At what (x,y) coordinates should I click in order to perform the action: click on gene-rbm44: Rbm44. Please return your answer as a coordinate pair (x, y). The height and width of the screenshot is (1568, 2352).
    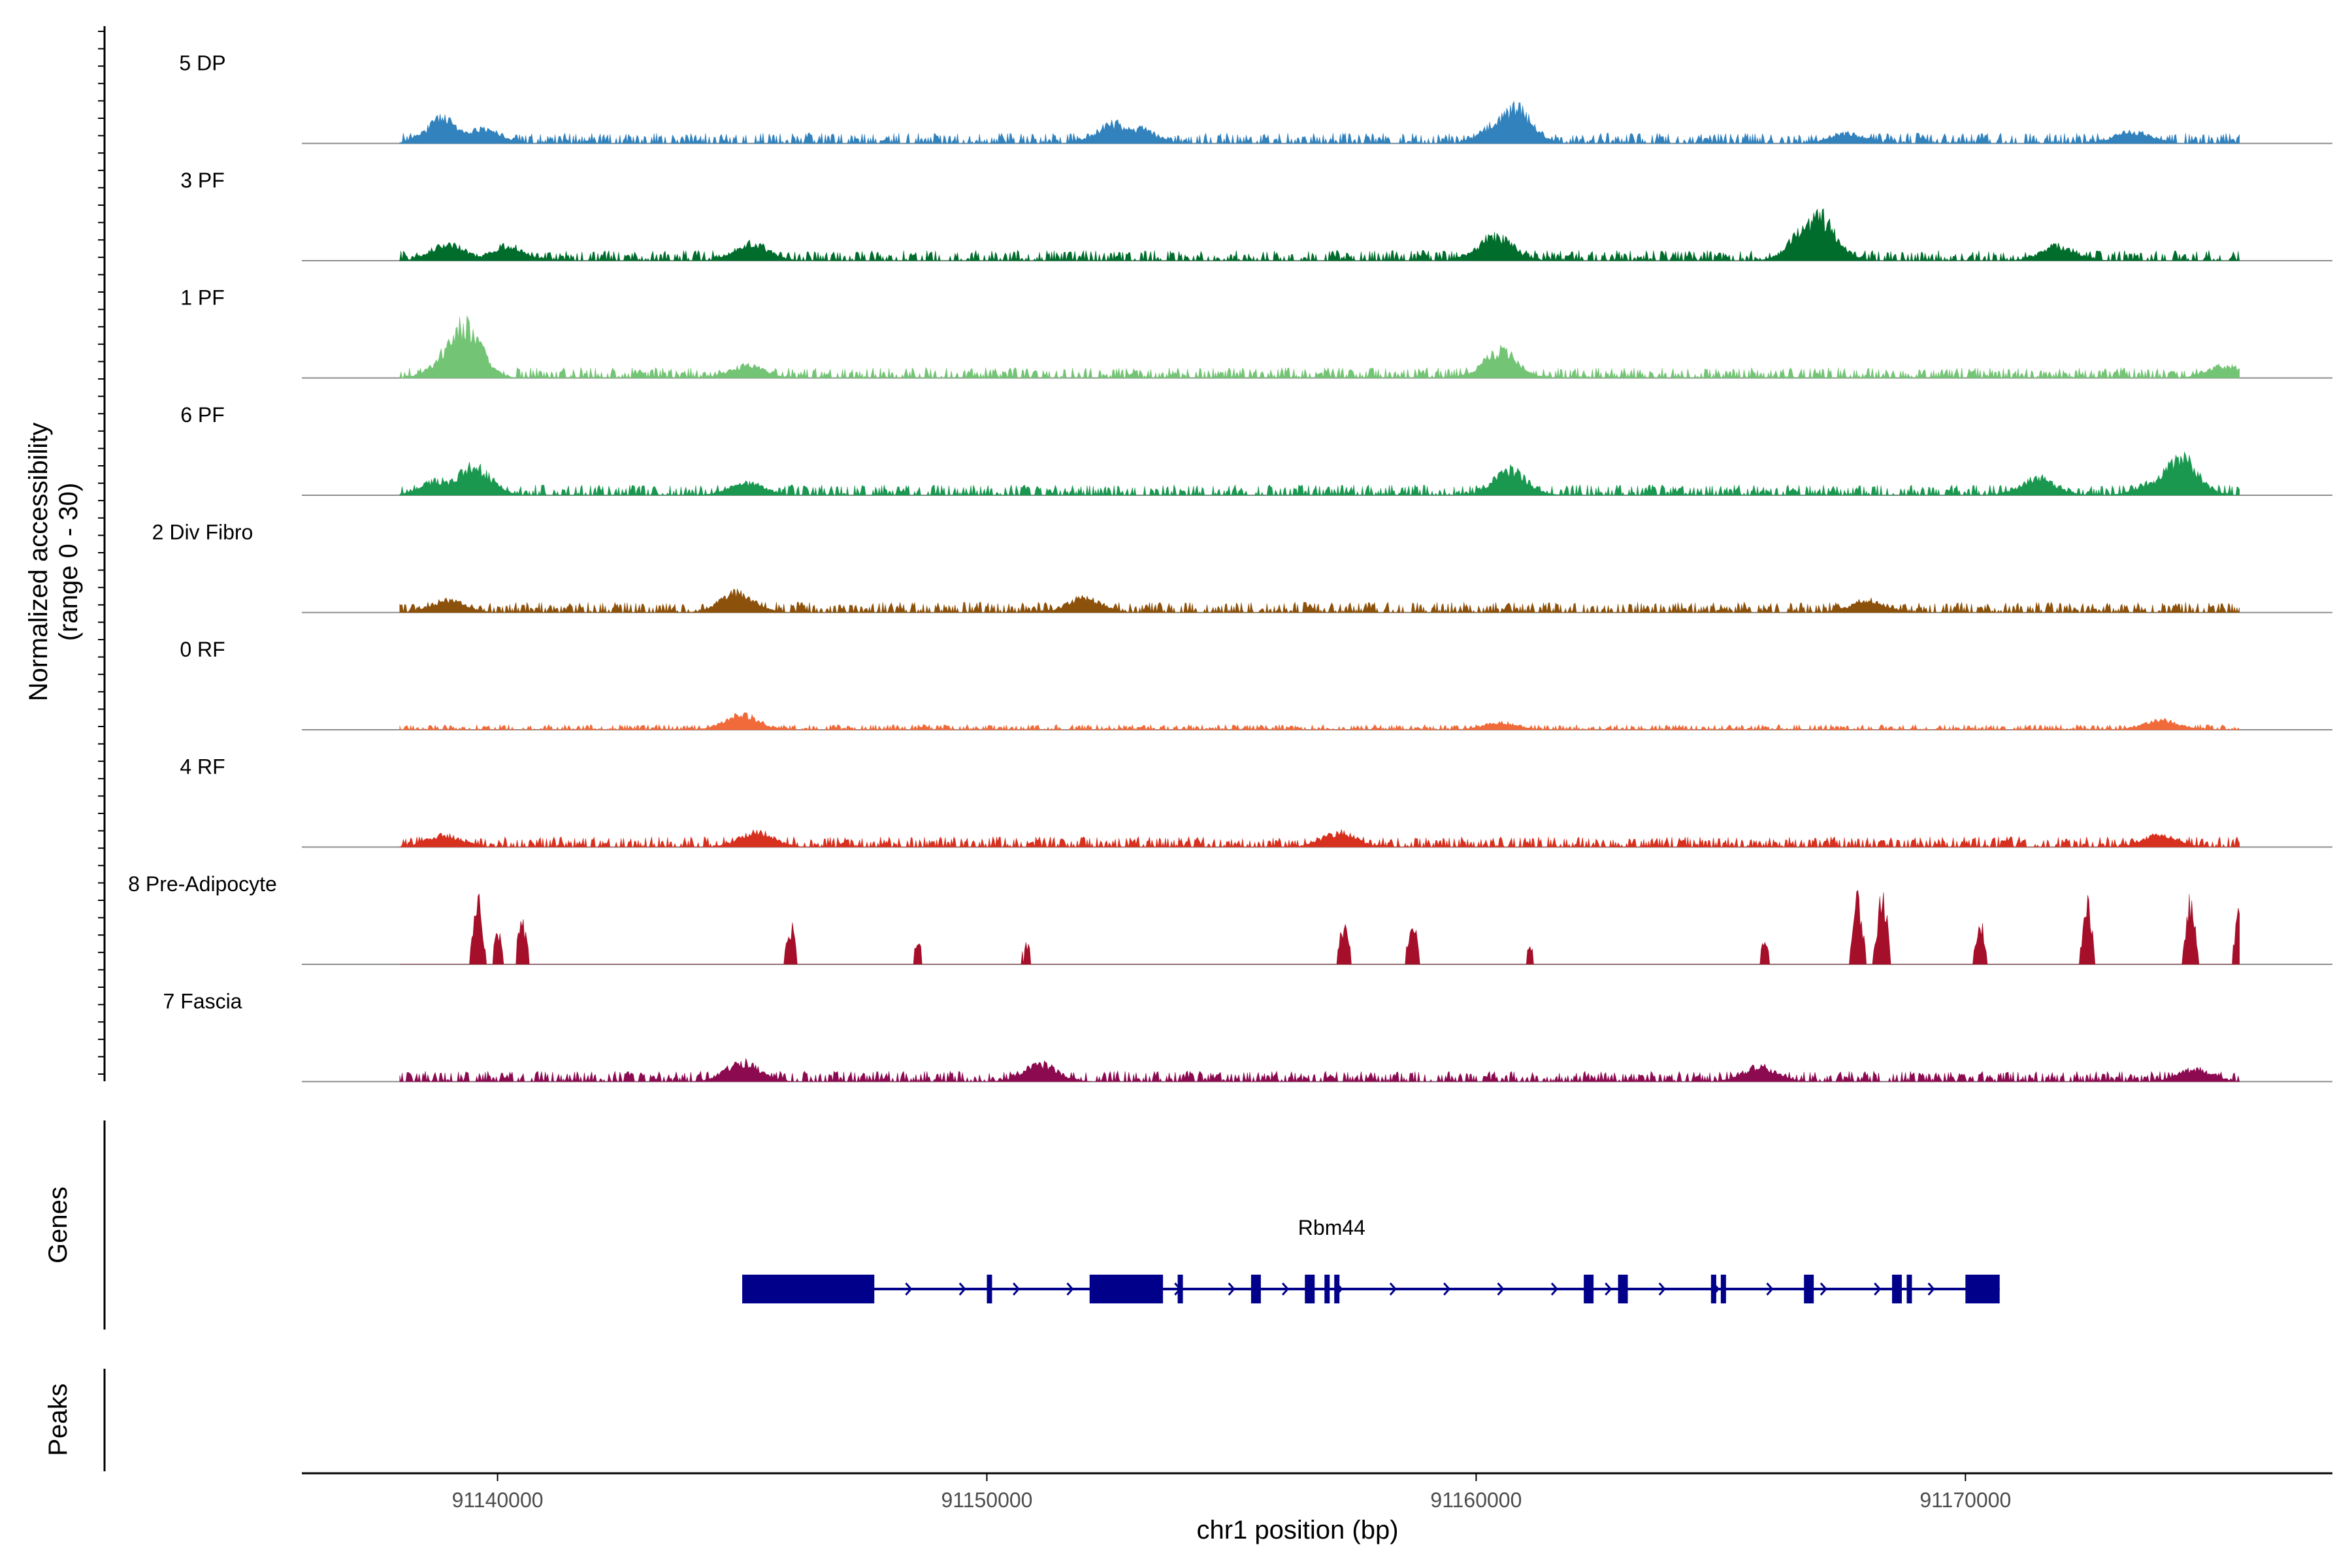
    Looking at the image, I should click on (1371, 1259).